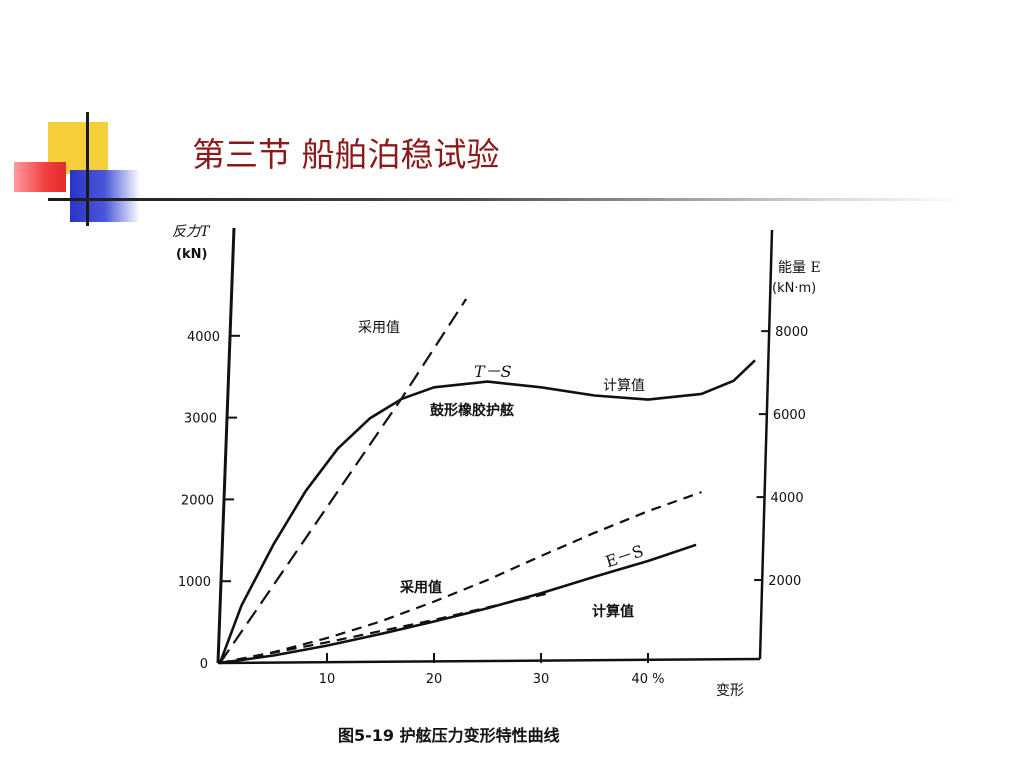 This screenshot has height=768, width=1024. I want to click on right-tick-label: 8000, so click(791, 332).